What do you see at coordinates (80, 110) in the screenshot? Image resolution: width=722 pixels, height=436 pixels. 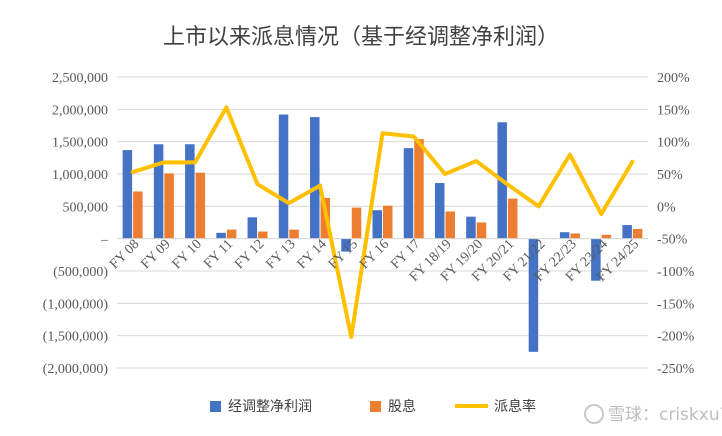 I see `left-axis-tick-label: 2,000,000` at bounding box center [80, 110].